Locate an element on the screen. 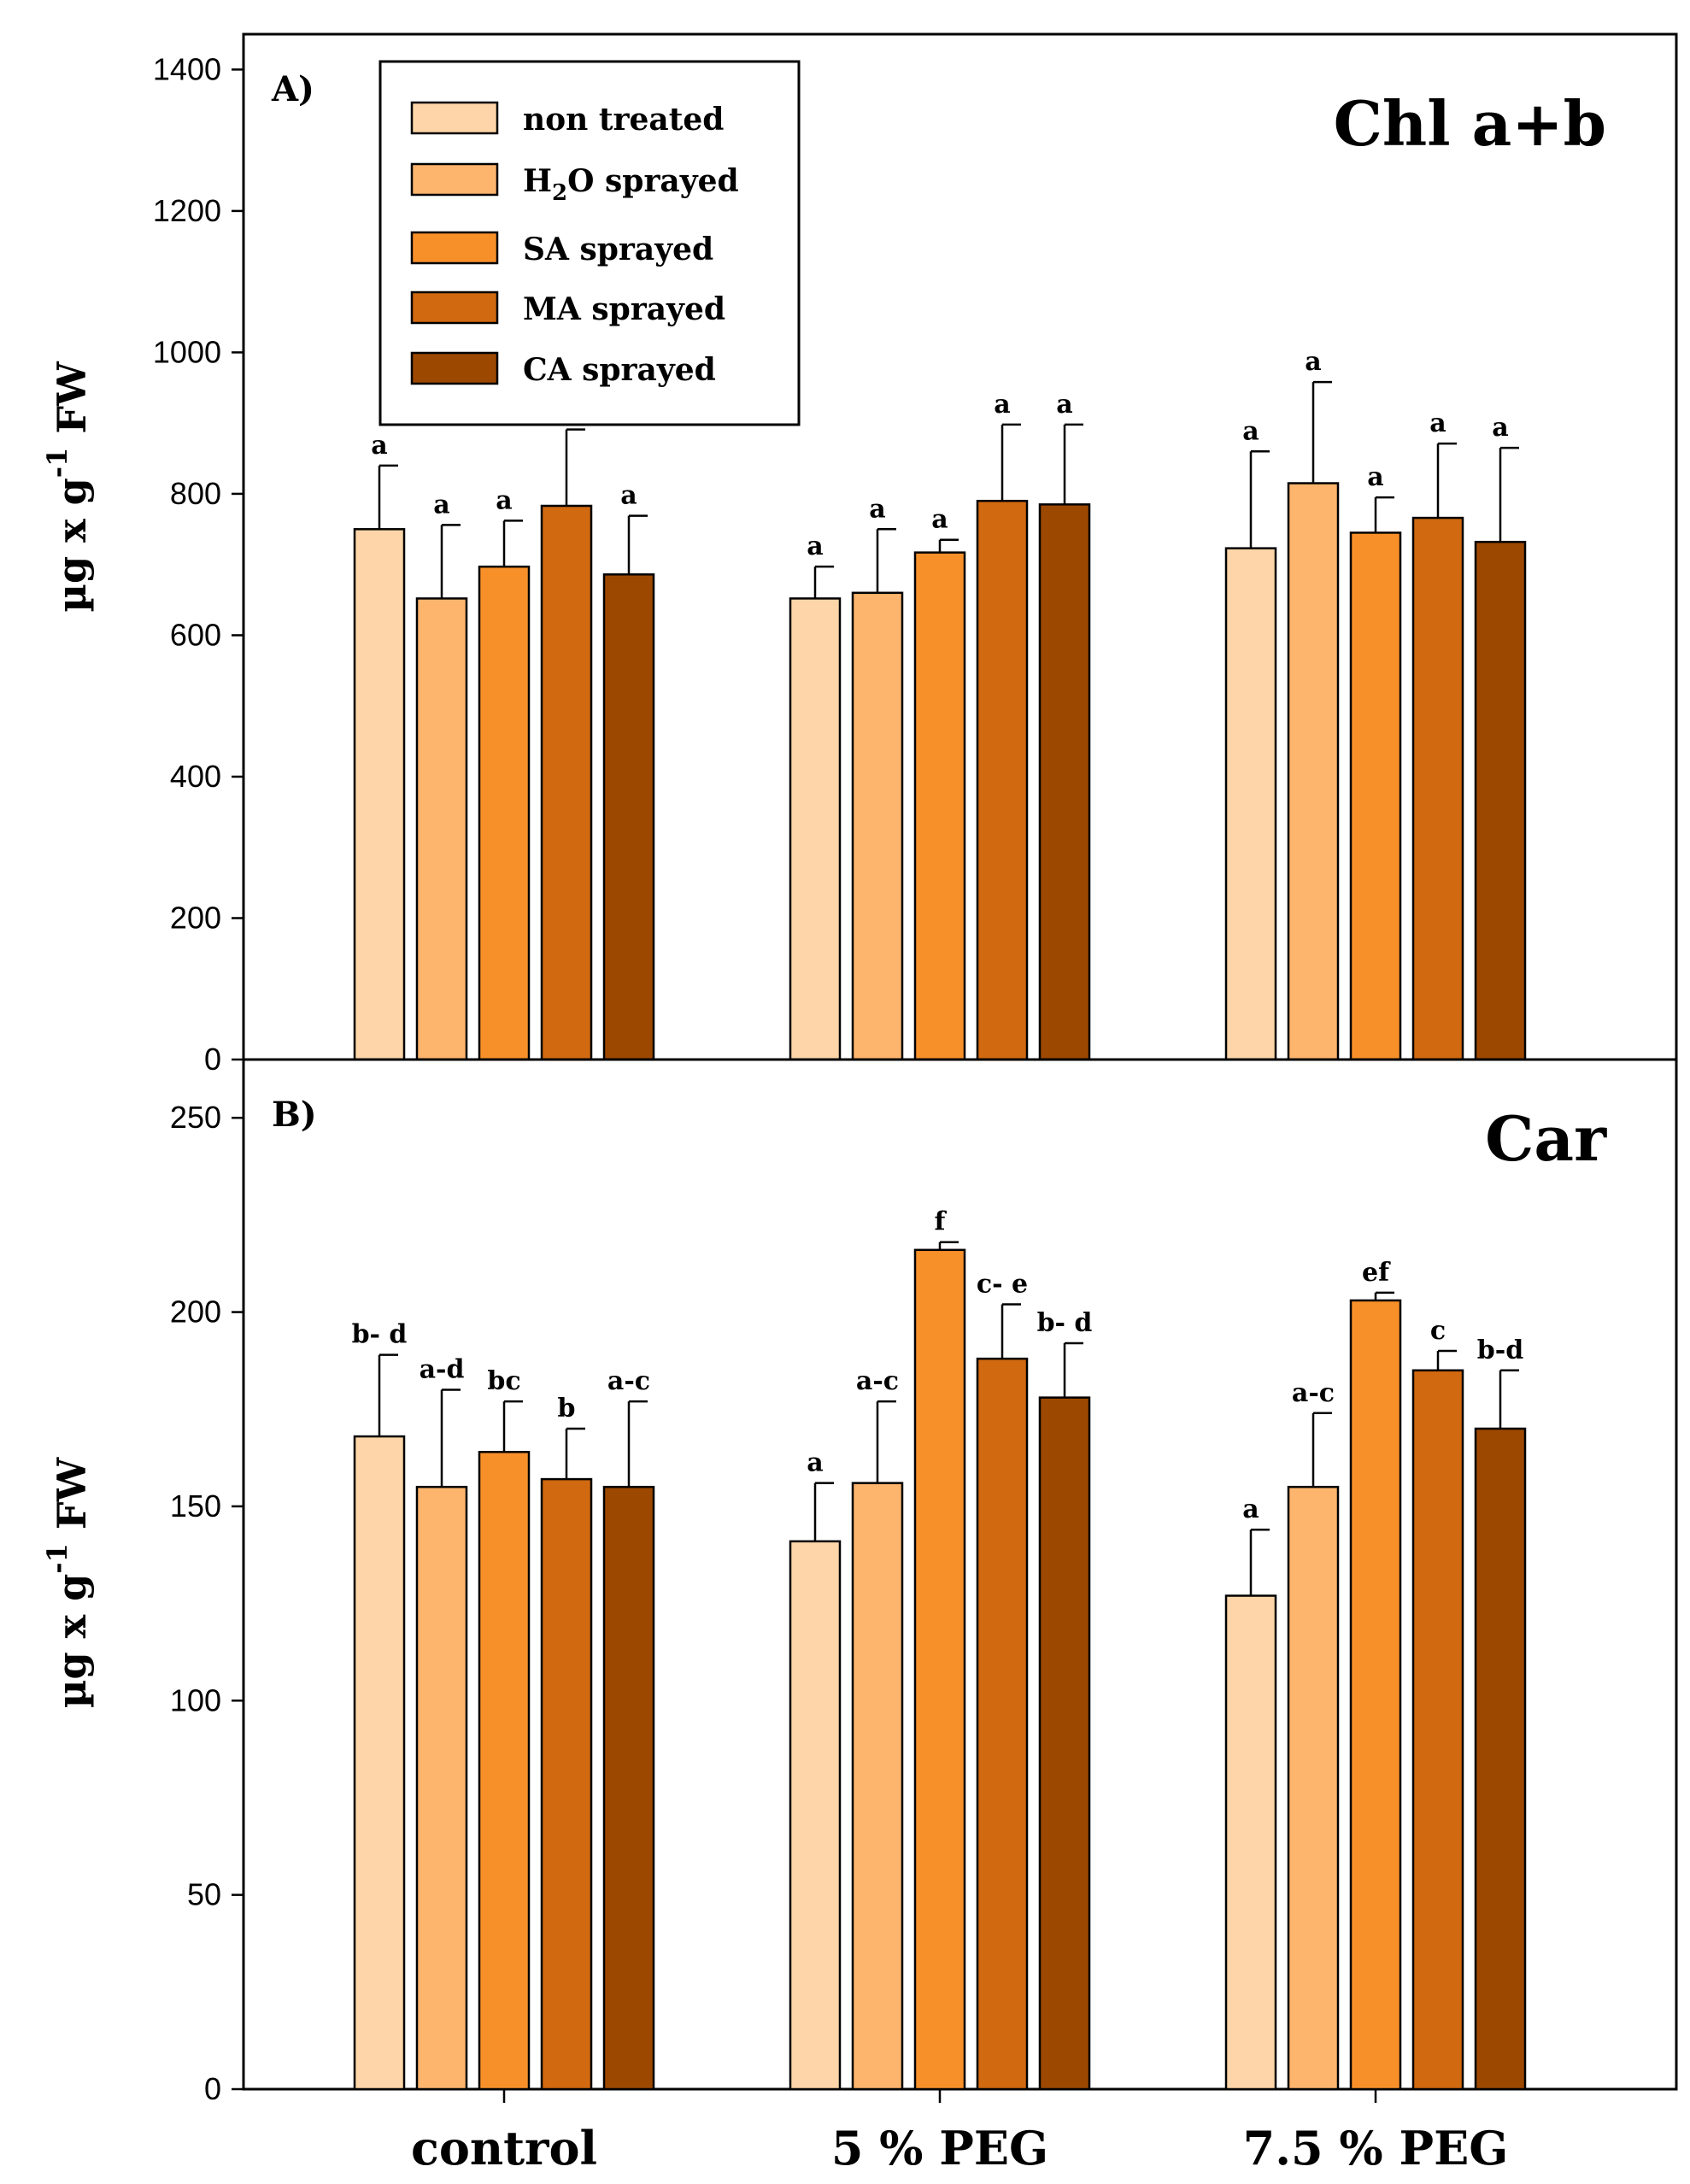 The width and height of the screenshot is (1690, 2184). significance-label: bc is located at coordinates (503, 1381).